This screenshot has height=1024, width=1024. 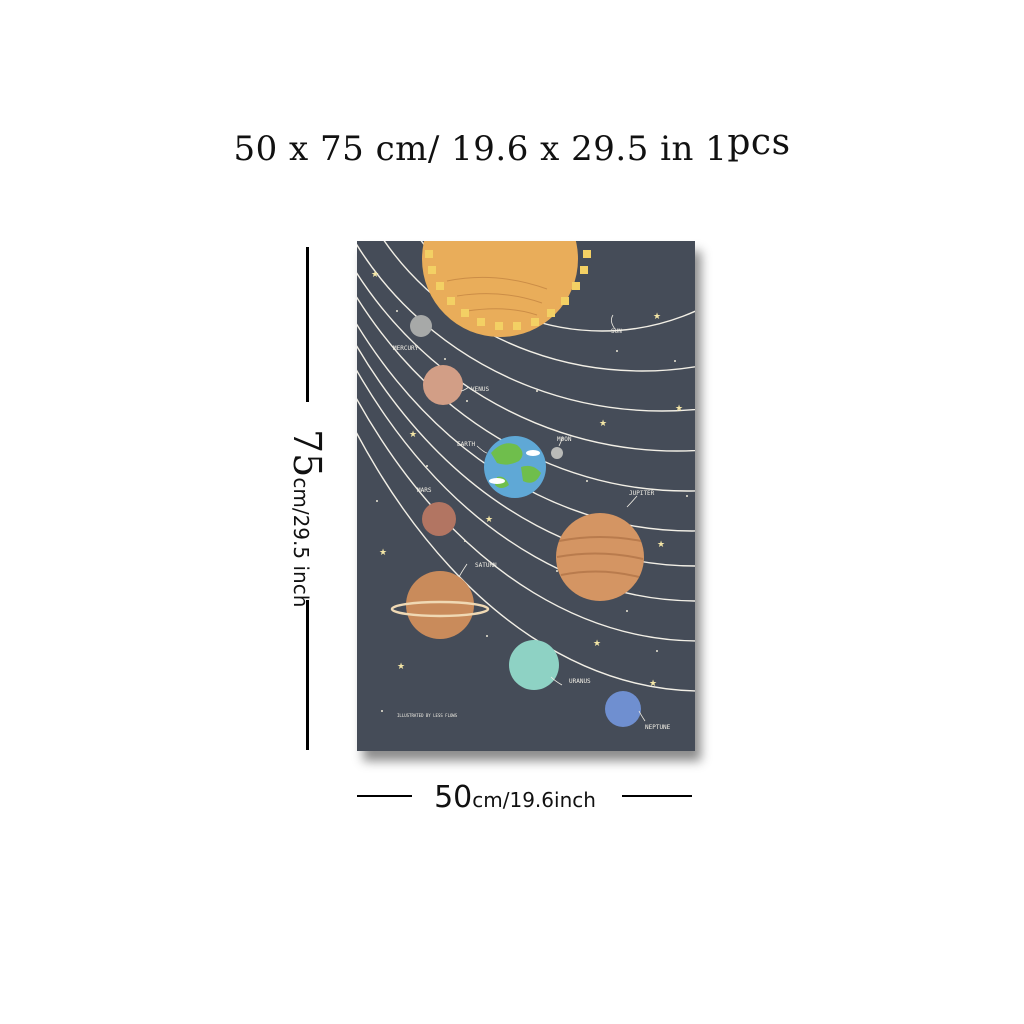 I want to click on width-dimension-label: 50cm/19.6inch, so click(x=515, y=797).